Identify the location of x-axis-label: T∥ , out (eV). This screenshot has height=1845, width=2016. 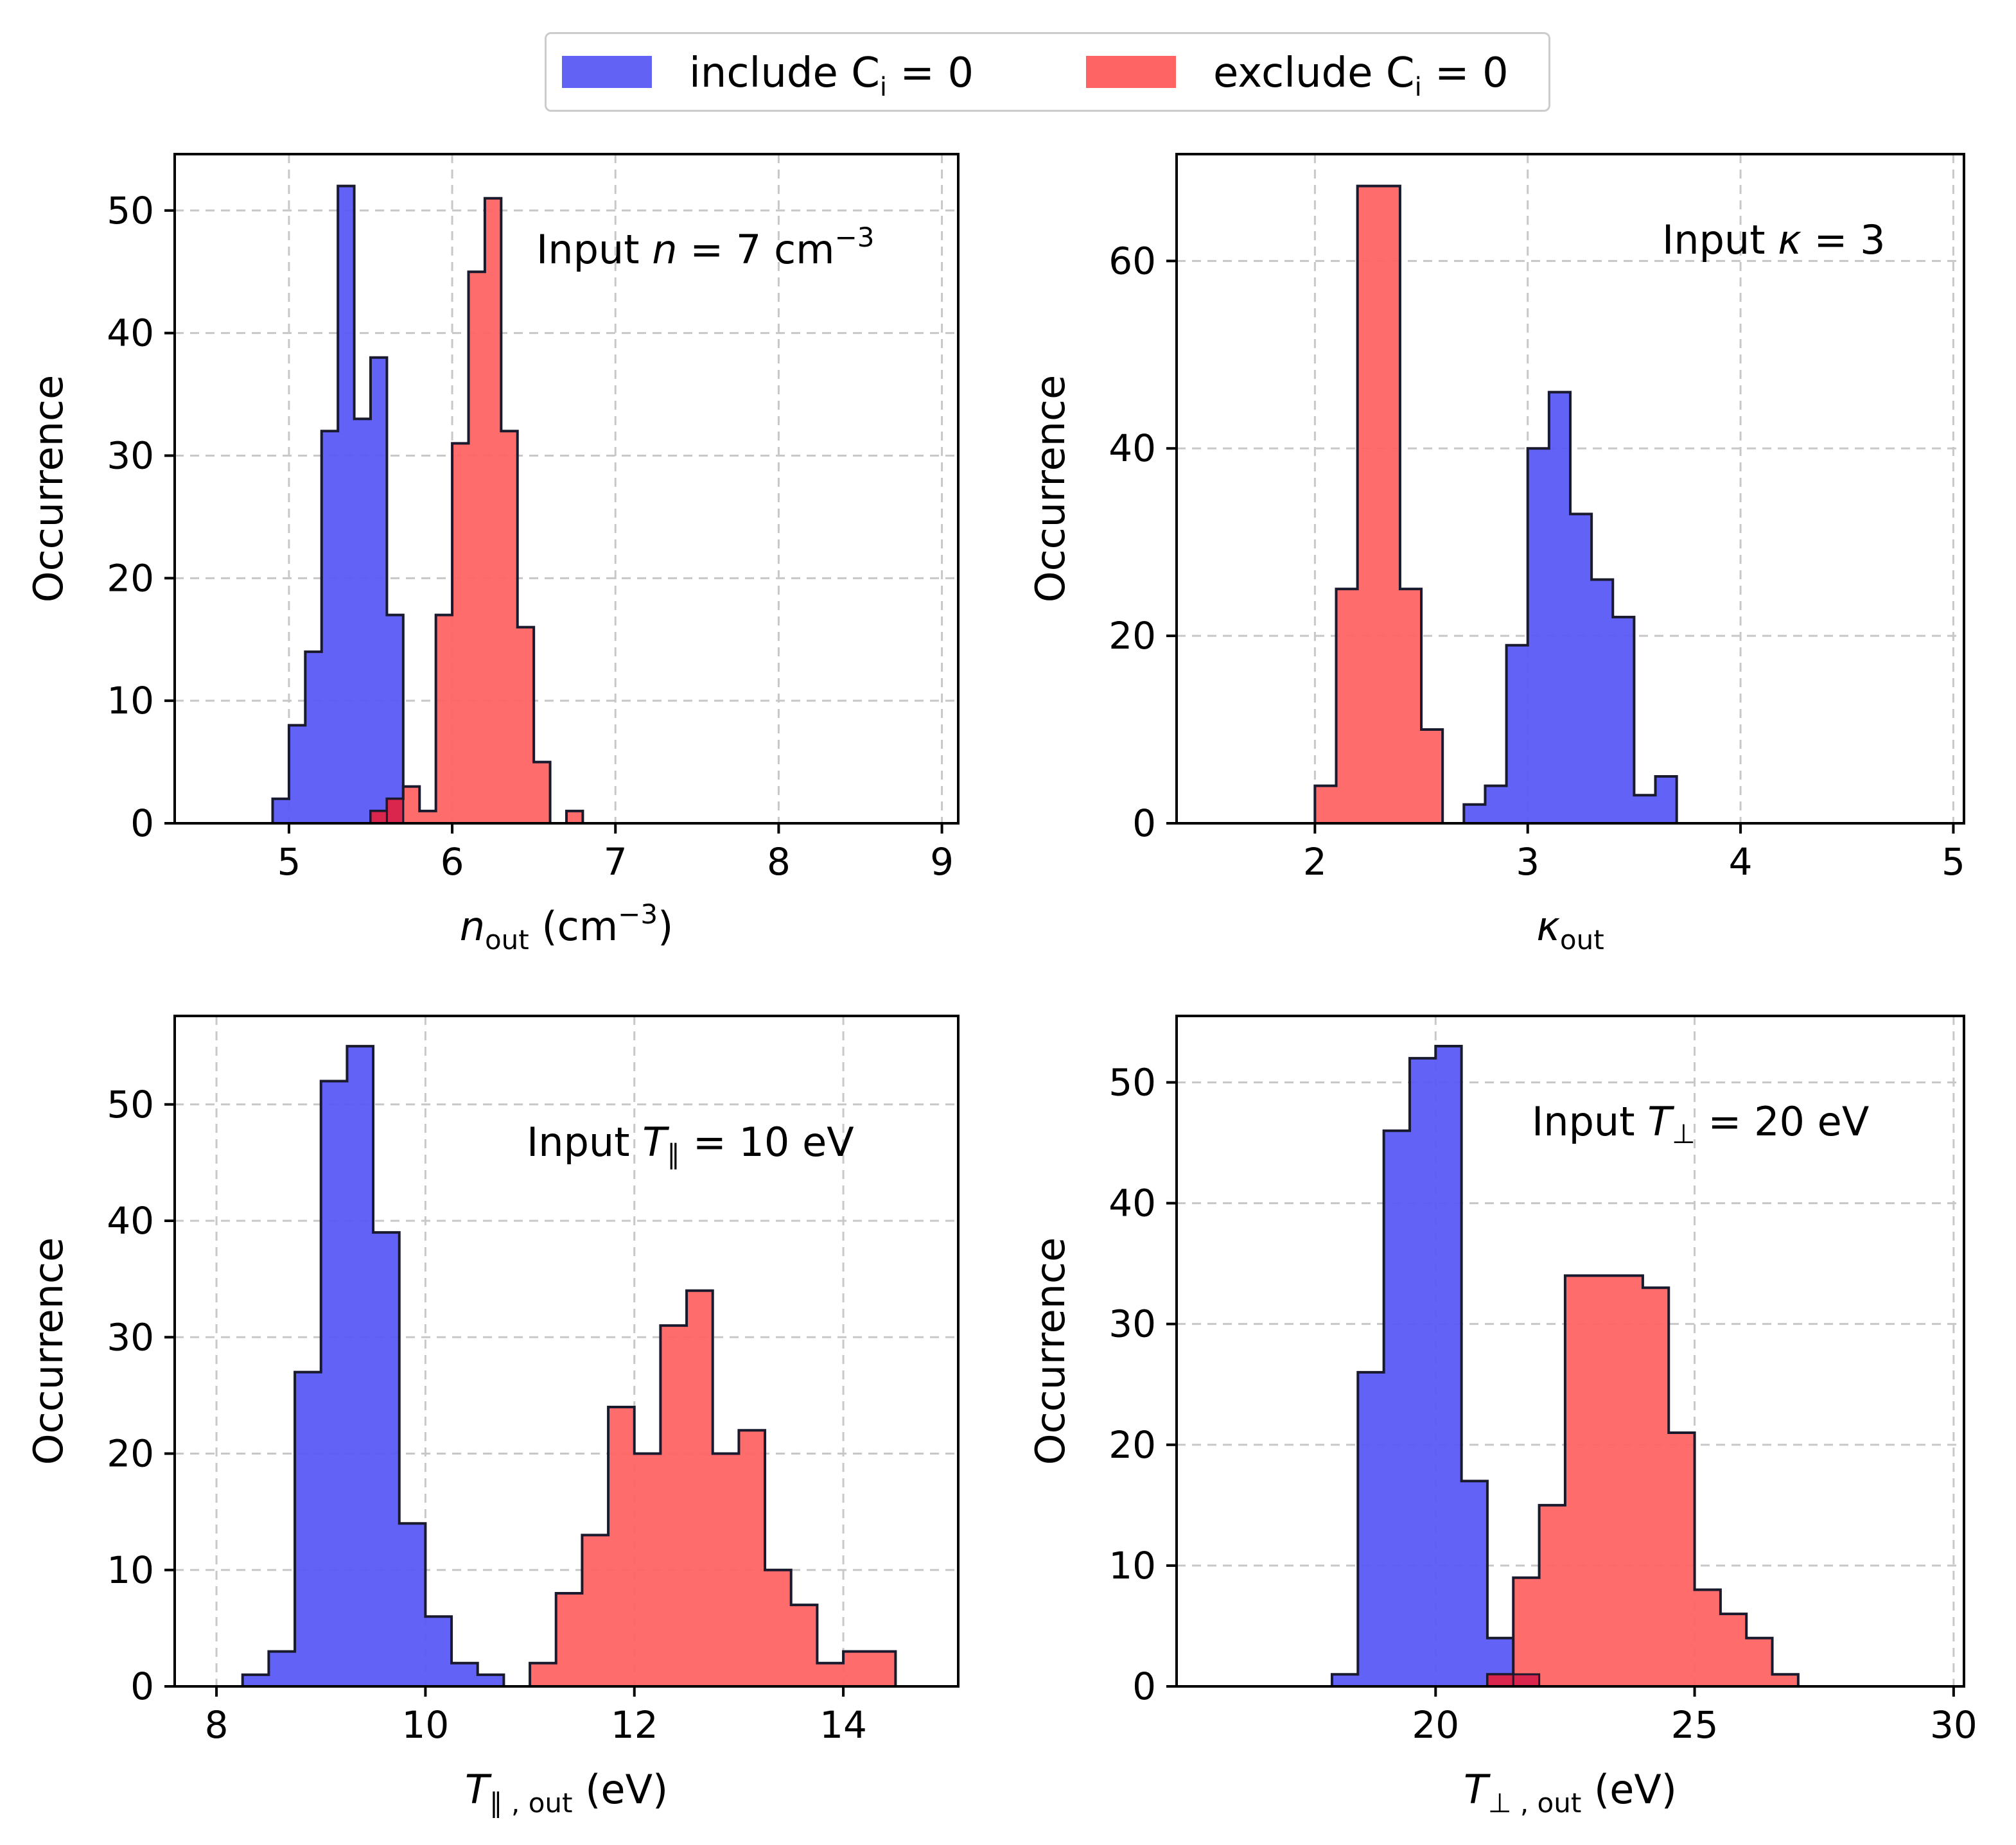
(566, 1792).